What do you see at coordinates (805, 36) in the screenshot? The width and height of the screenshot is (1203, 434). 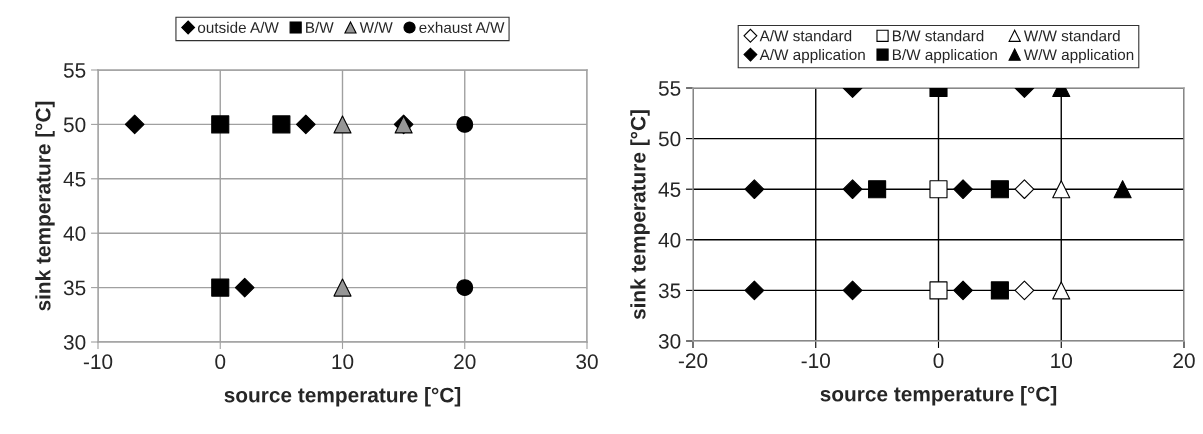 I see `legend-label: A/W standard` at bounding box center [805, 36].